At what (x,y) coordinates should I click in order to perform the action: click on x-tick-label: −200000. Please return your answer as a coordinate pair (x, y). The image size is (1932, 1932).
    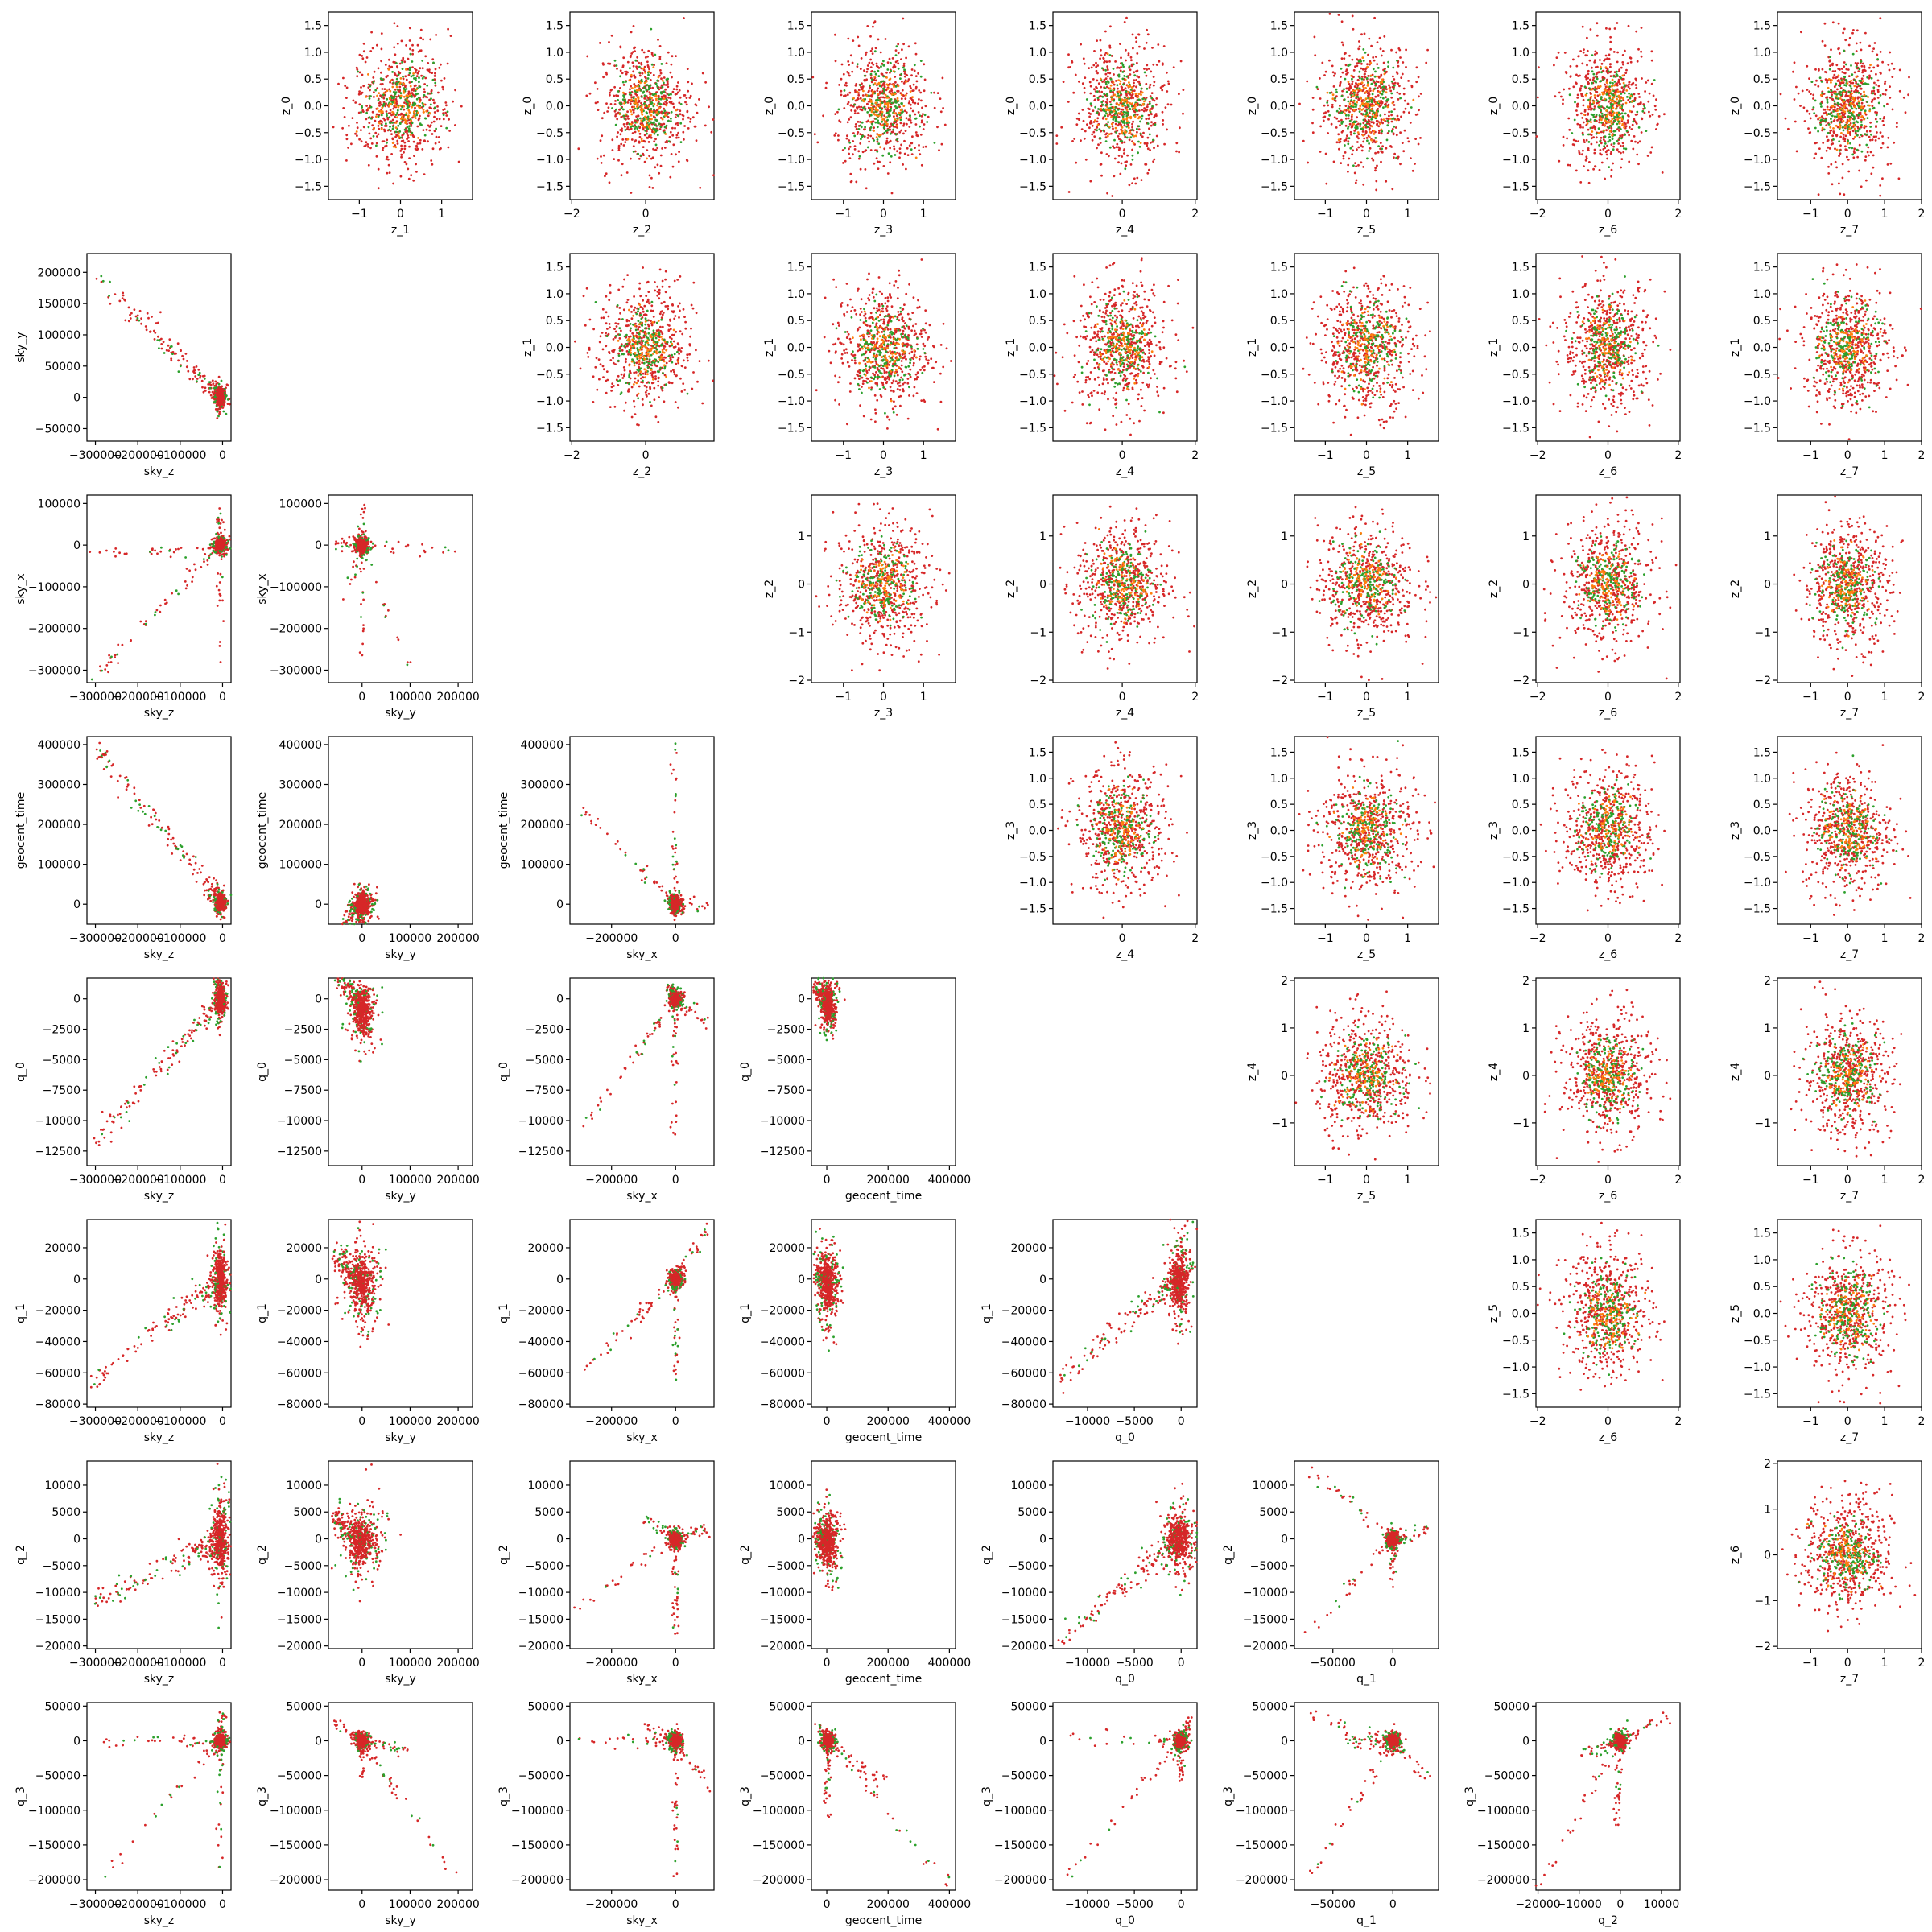
    Looking at the image, I should click on (611, 938).